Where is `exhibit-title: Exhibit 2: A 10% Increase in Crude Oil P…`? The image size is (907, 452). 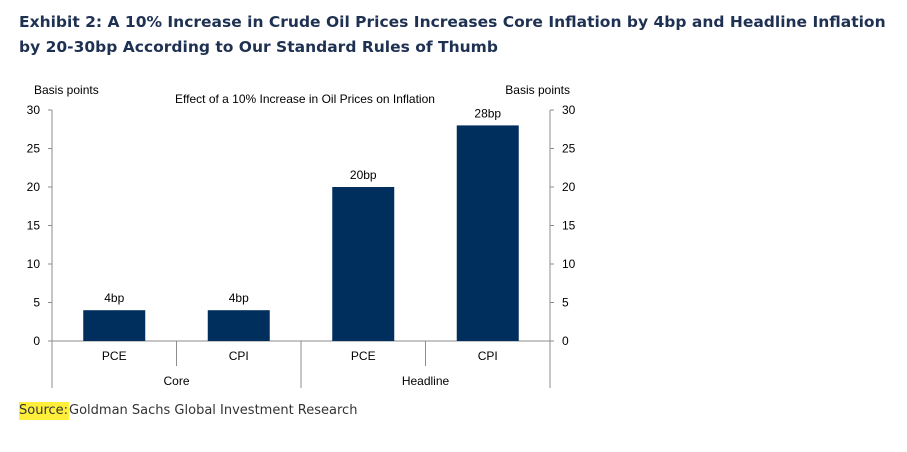
exhibit-title: Exhibit 2: A 10% Increase in Crude Oil P… is located at coordinates (452, 34).